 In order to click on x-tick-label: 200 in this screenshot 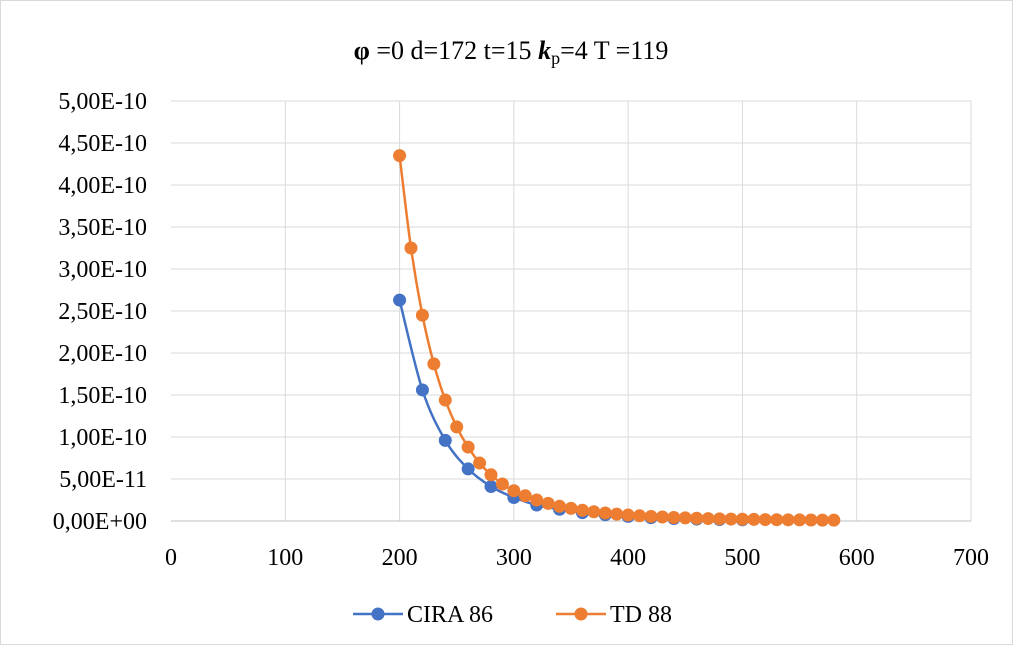, I will do `click(400, 558)`.